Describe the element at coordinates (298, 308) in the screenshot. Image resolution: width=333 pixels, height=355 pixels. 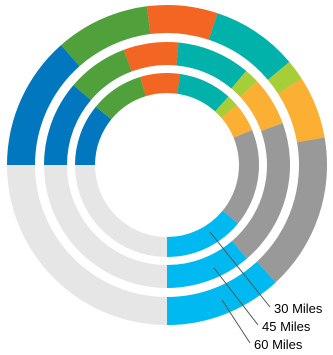
I see `ring-3-label: 30 Miles` at that location.